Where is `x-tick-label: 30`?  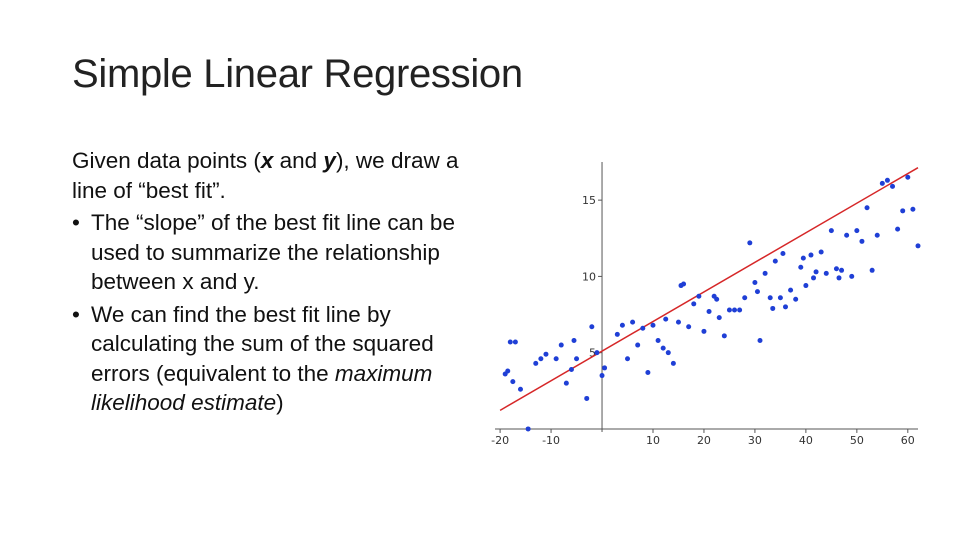 x-tick-label: 30 is located at coordinates (755, 440).